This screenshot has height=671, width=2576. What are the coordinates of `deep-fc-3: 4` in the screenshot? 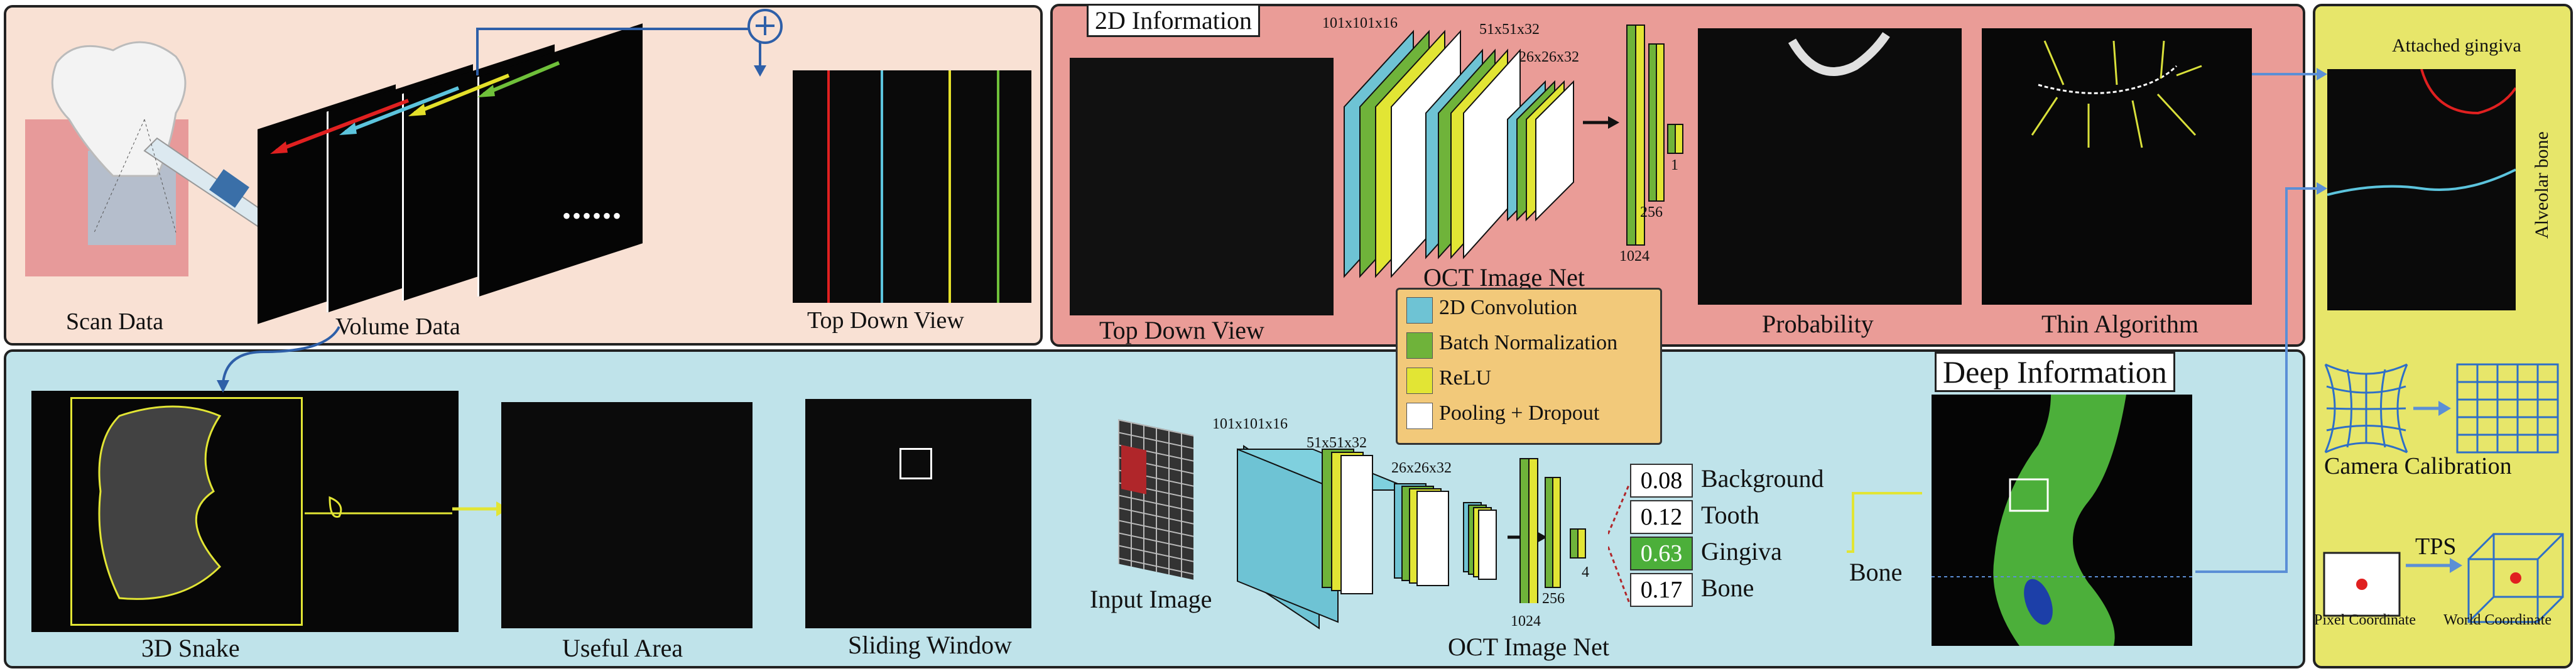 It's located at (1585, 573).